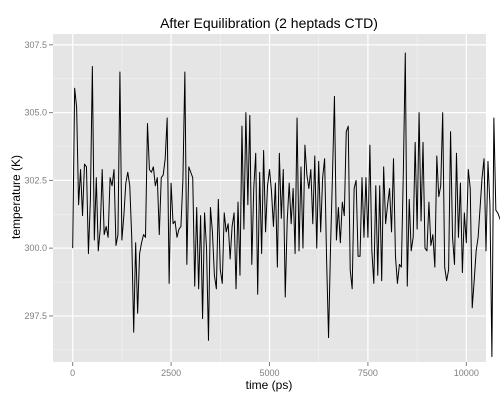 The height and width of the screenshot is (400, 500). I want to click on y-axis-title: temperature (K), so click(16, 197).